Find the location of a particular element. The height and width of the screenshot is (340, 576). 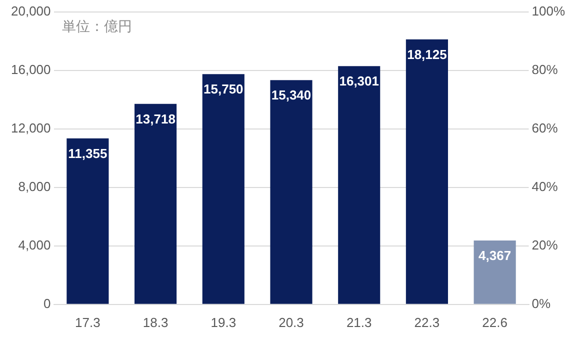

y2-tick-label: 60% is located at coordinates (545, 128).